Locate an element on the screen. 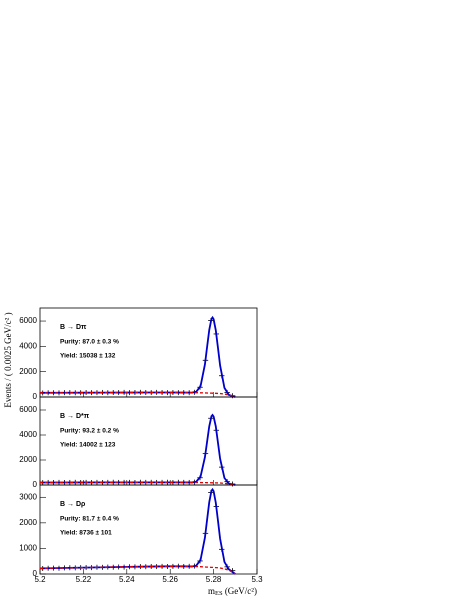 This screenshot has width=463, height=599. x-axis-label-part: (GeV/c²) is located at coordinates (240, 591).